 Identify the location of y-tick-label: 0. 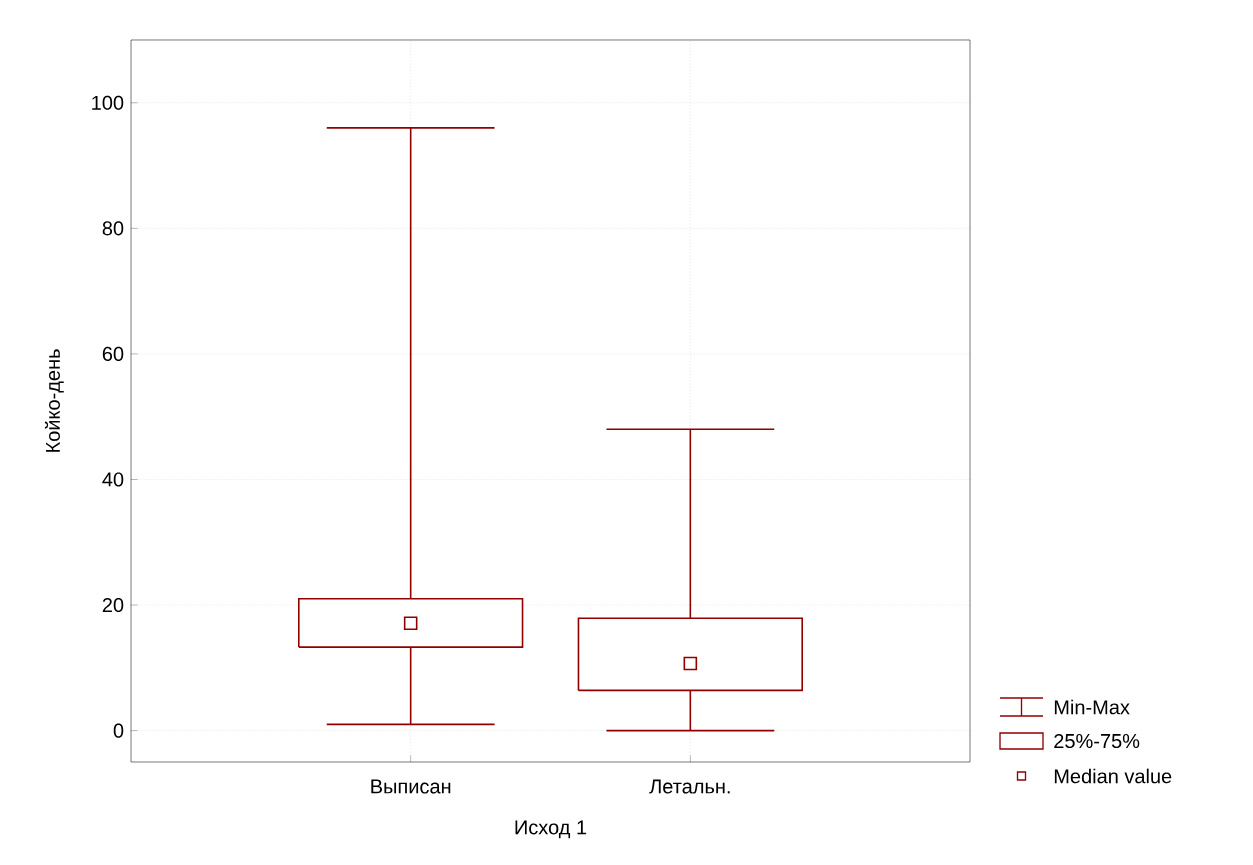
(118, 730).